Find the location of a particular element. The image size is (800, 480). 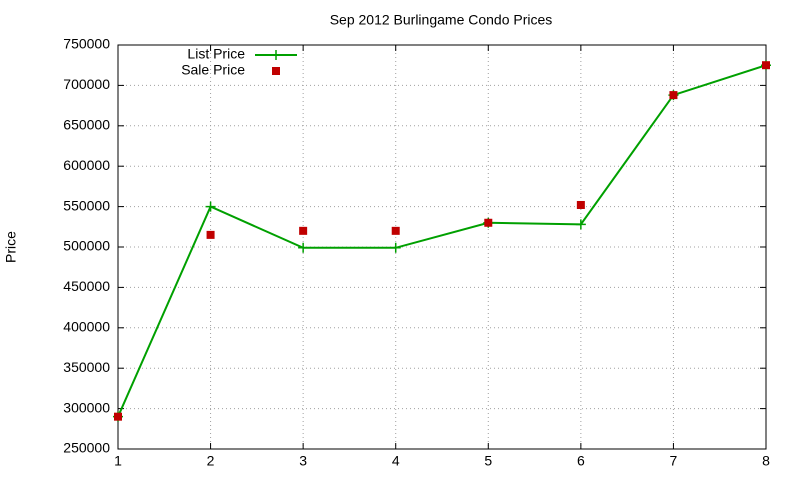

x-tick-label: 8 is located at coordinates (766, 461).